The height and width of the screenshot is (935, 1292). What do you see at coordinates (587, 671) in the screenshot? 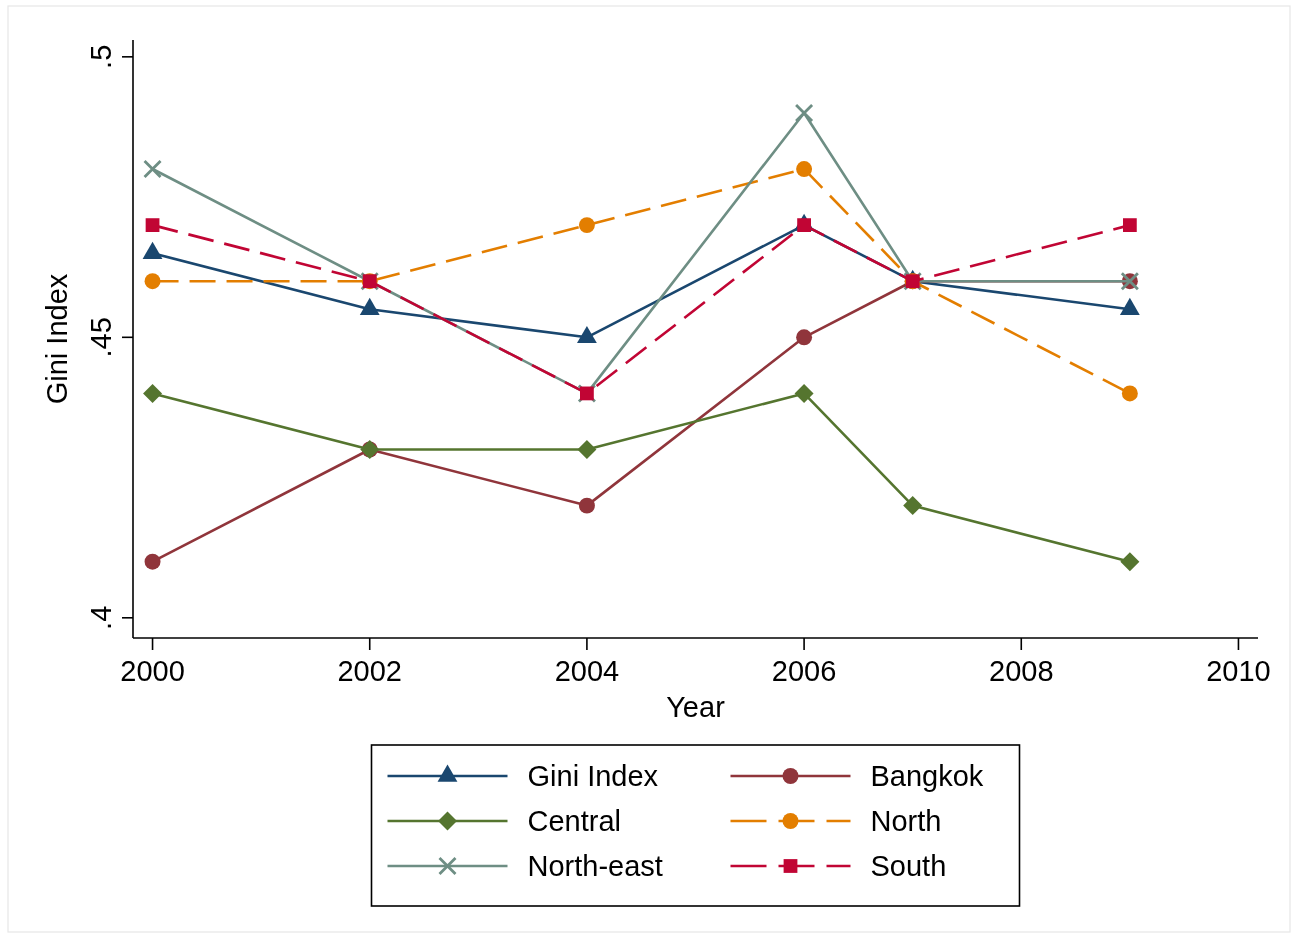
I see `x-tick-label: 2004` at bounding box center [587, 671].